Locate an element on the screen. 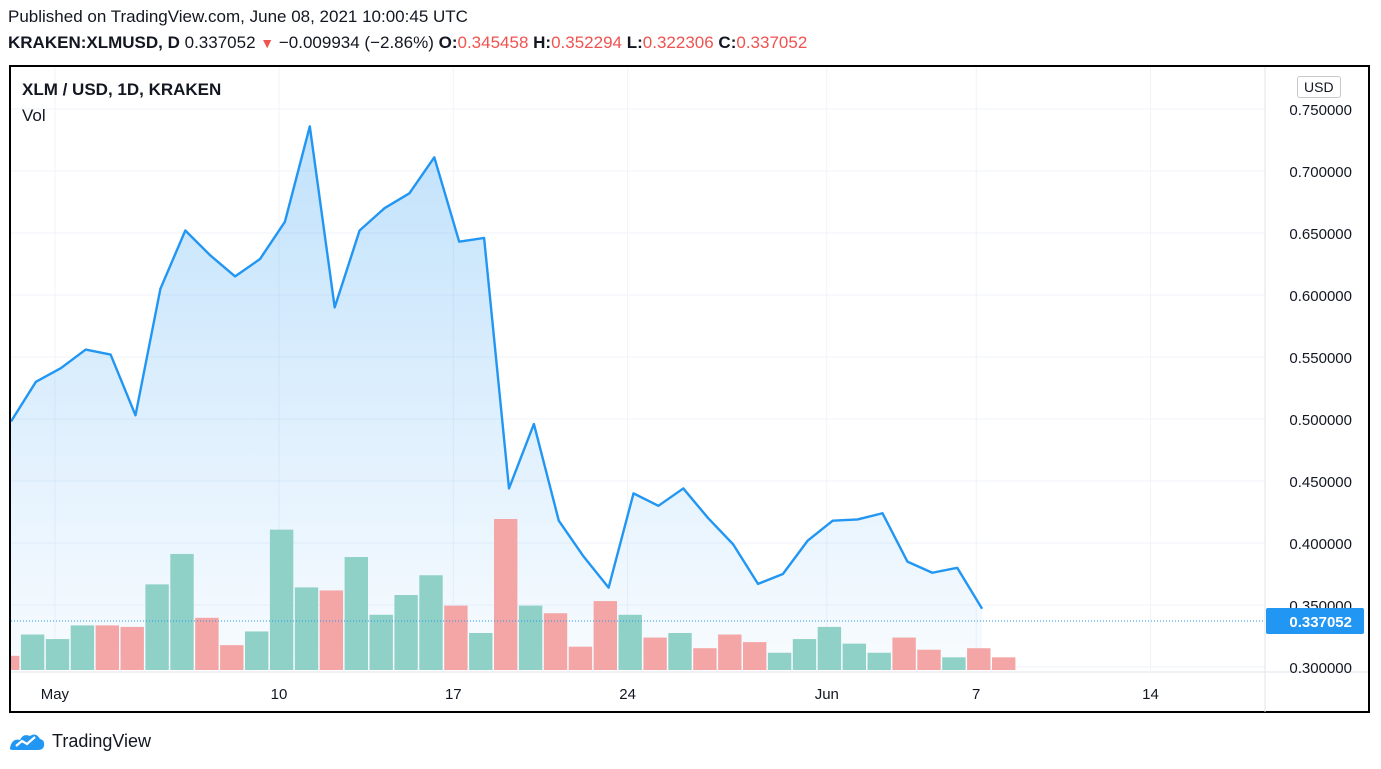  x-tick-label: 10 is located at coordinates (279, 694).